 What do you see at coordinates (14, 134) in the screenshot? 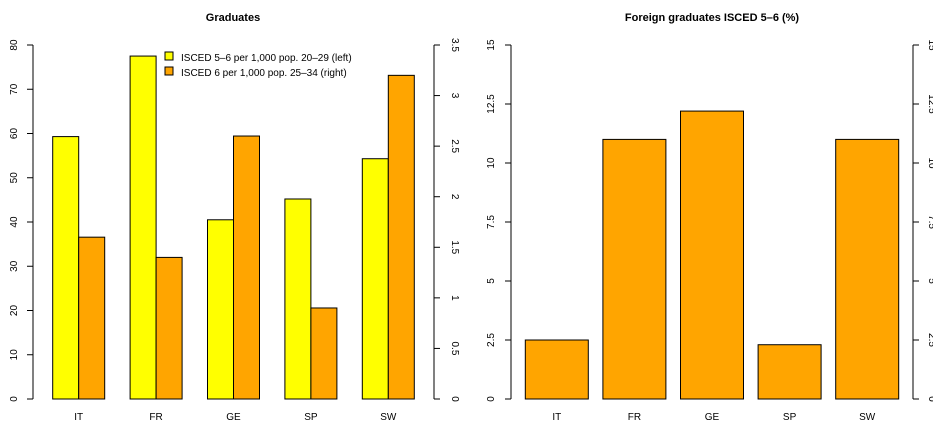
I see `y-left-tick-label: 60` at bounding box center [14, 134].